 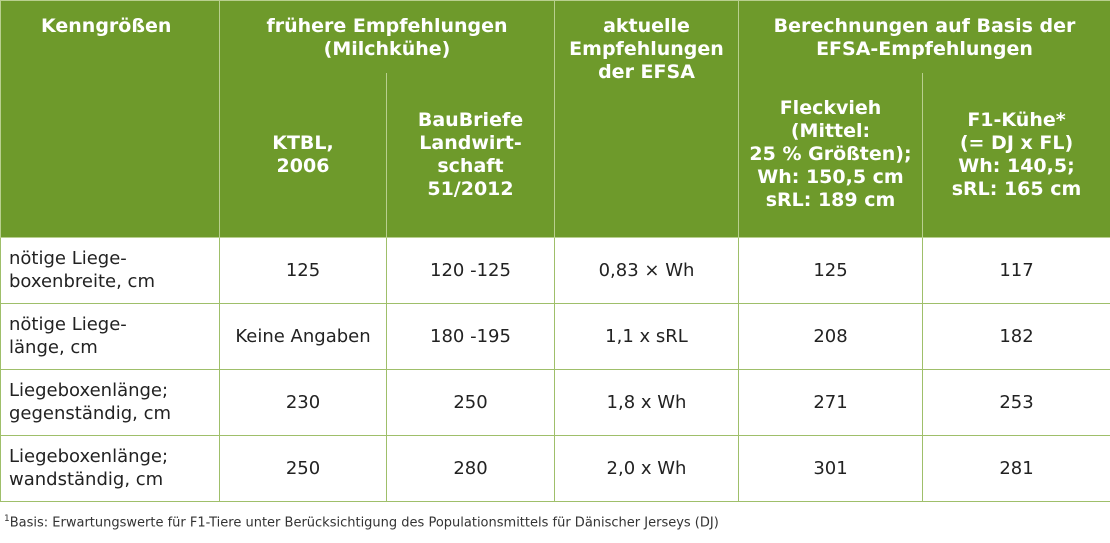 What do you see at coordinates (303, 155) in the screenshot?
I see `header-ktbl: KTBL, 2006` at bounding box center [303, 155].